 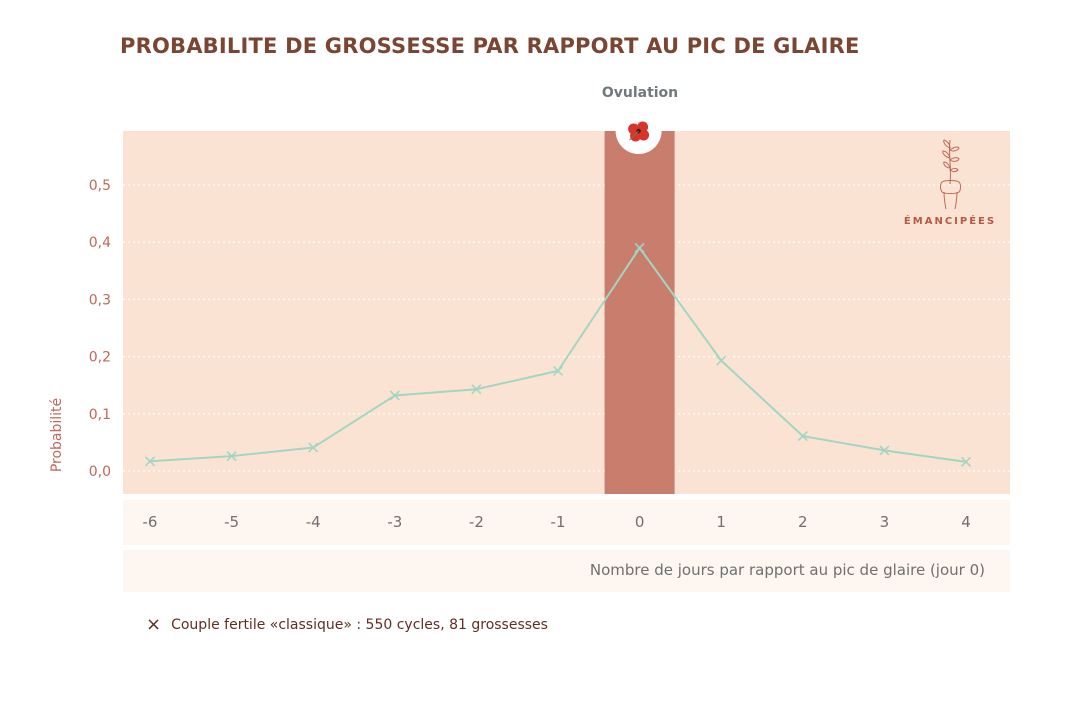 What do you see at coordinates (154, 624) in the screenshot?
I see `legend-cross-marker-icon: ×` at bounding box center [154, 624].